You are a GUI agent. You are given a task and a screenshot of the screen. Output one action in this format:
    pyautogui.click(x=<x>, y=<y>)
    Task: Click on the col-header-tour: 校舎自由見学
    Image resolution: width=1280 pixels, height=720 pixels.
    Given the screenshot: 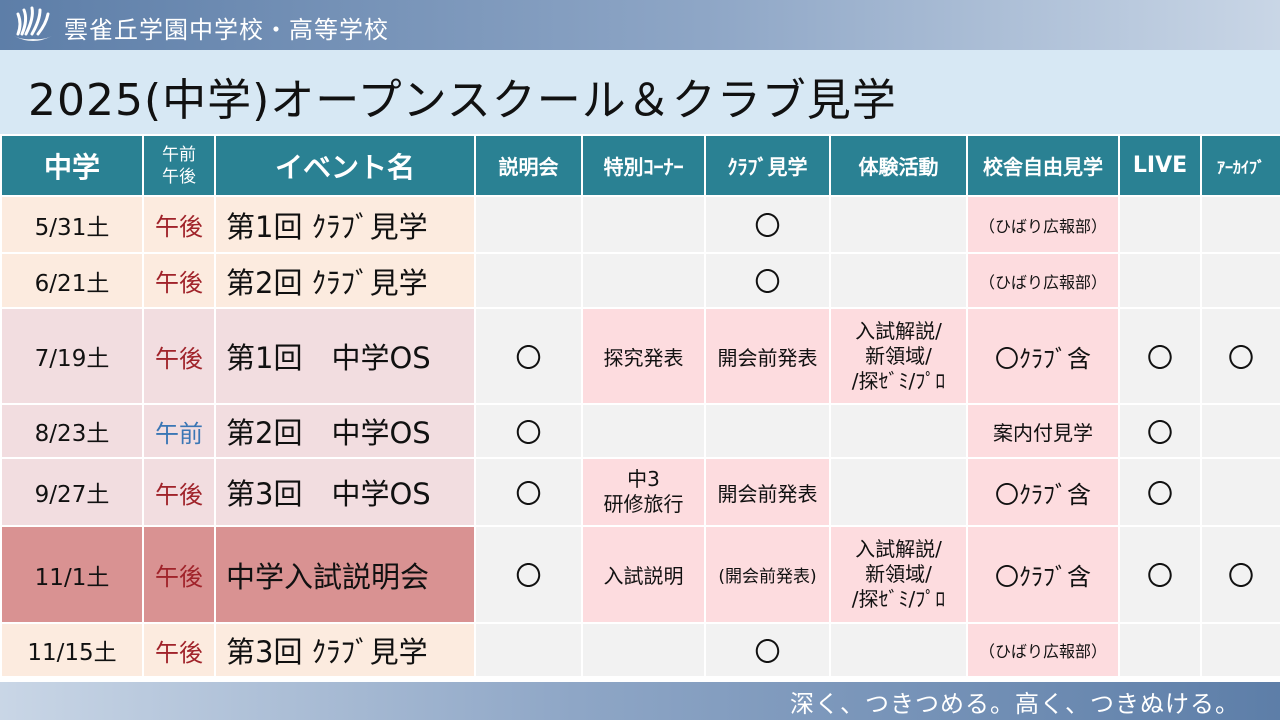 What is the action you would take?
    pyautogui.click(x=1043, y=165)
    